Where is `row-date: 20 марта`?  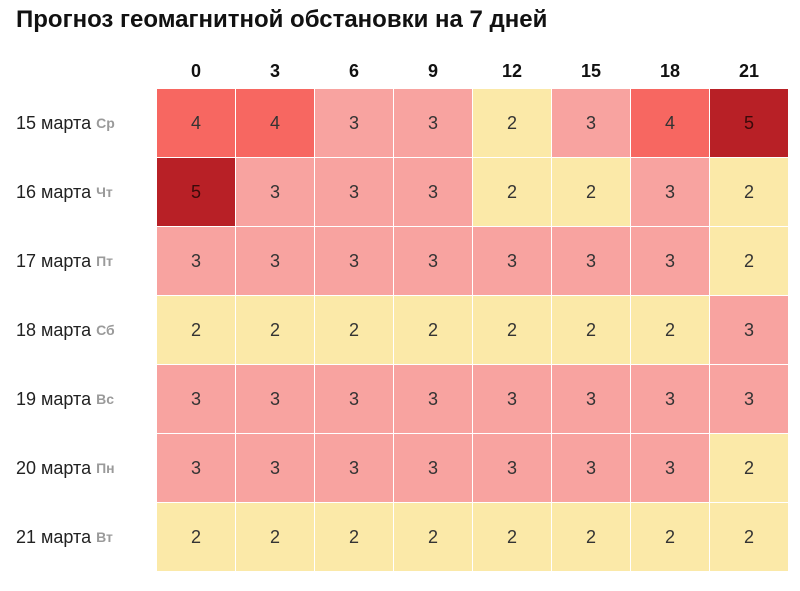 row-date: 20 марта is located at coordinates (54, 467).